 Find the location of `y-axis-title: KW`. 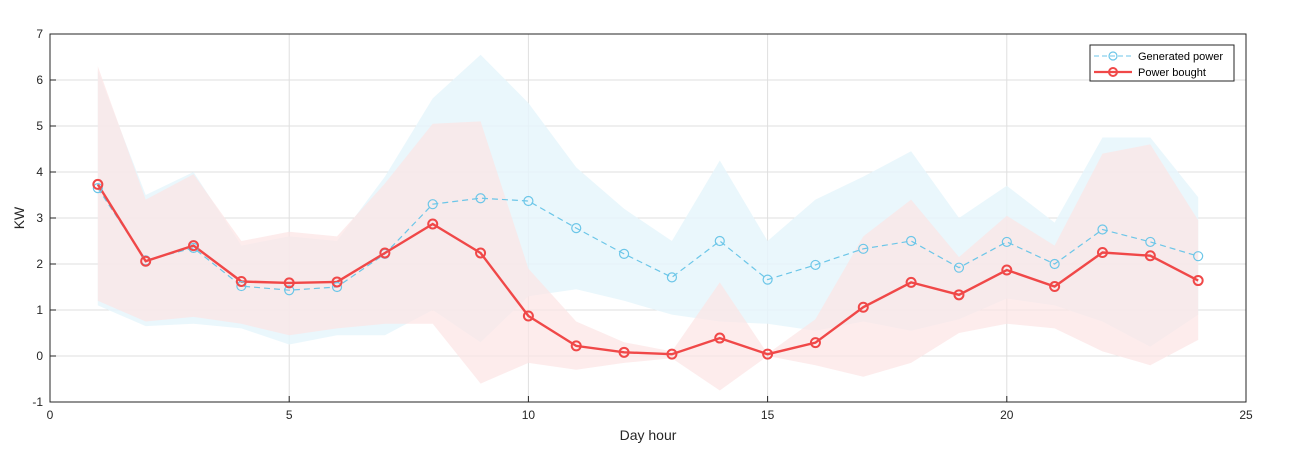

y-axis-title: KW is located at coordinates (19, 217).